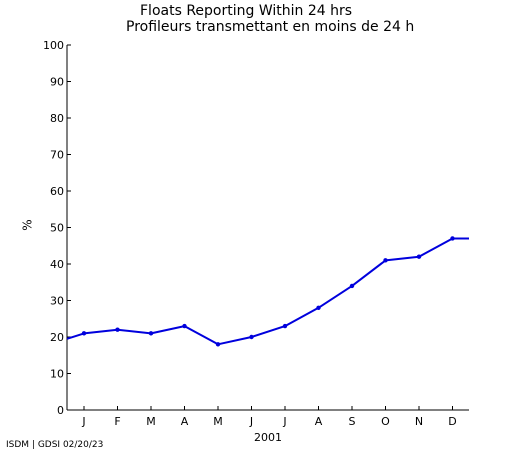 The width and height of the screenshot is (520, 460). What do you see at coordinates (57, 374) in the screenshot?
I see `y-tick-label: 10` at bounding box center [57, 374].